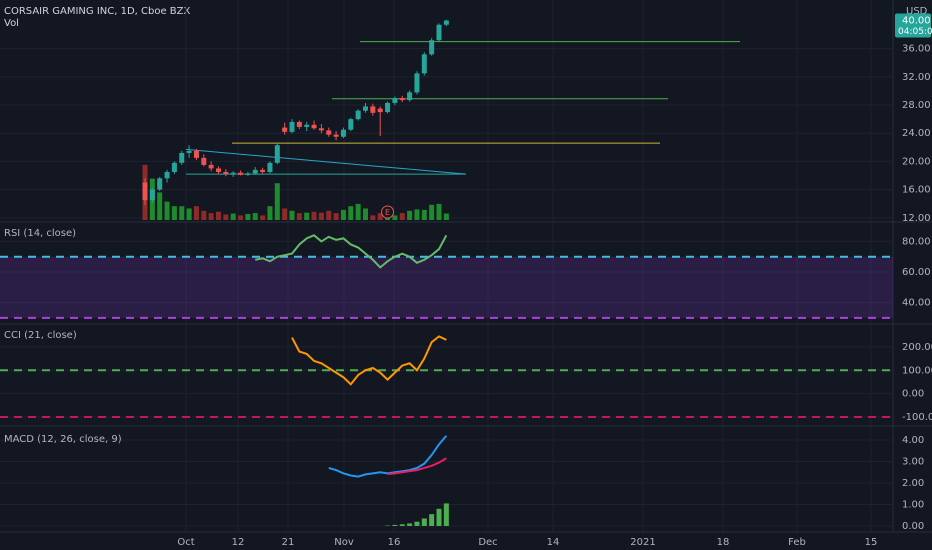  I want to click on x-tick-label: Nov, so click(344, 542).